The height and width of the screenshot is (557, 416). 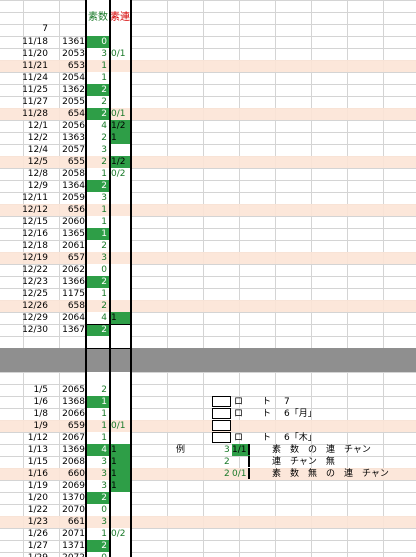 What do you see at coordinates (73, 186) in the screenshot?
I see `number-cell: 1364` at bounding box center [73, 186].